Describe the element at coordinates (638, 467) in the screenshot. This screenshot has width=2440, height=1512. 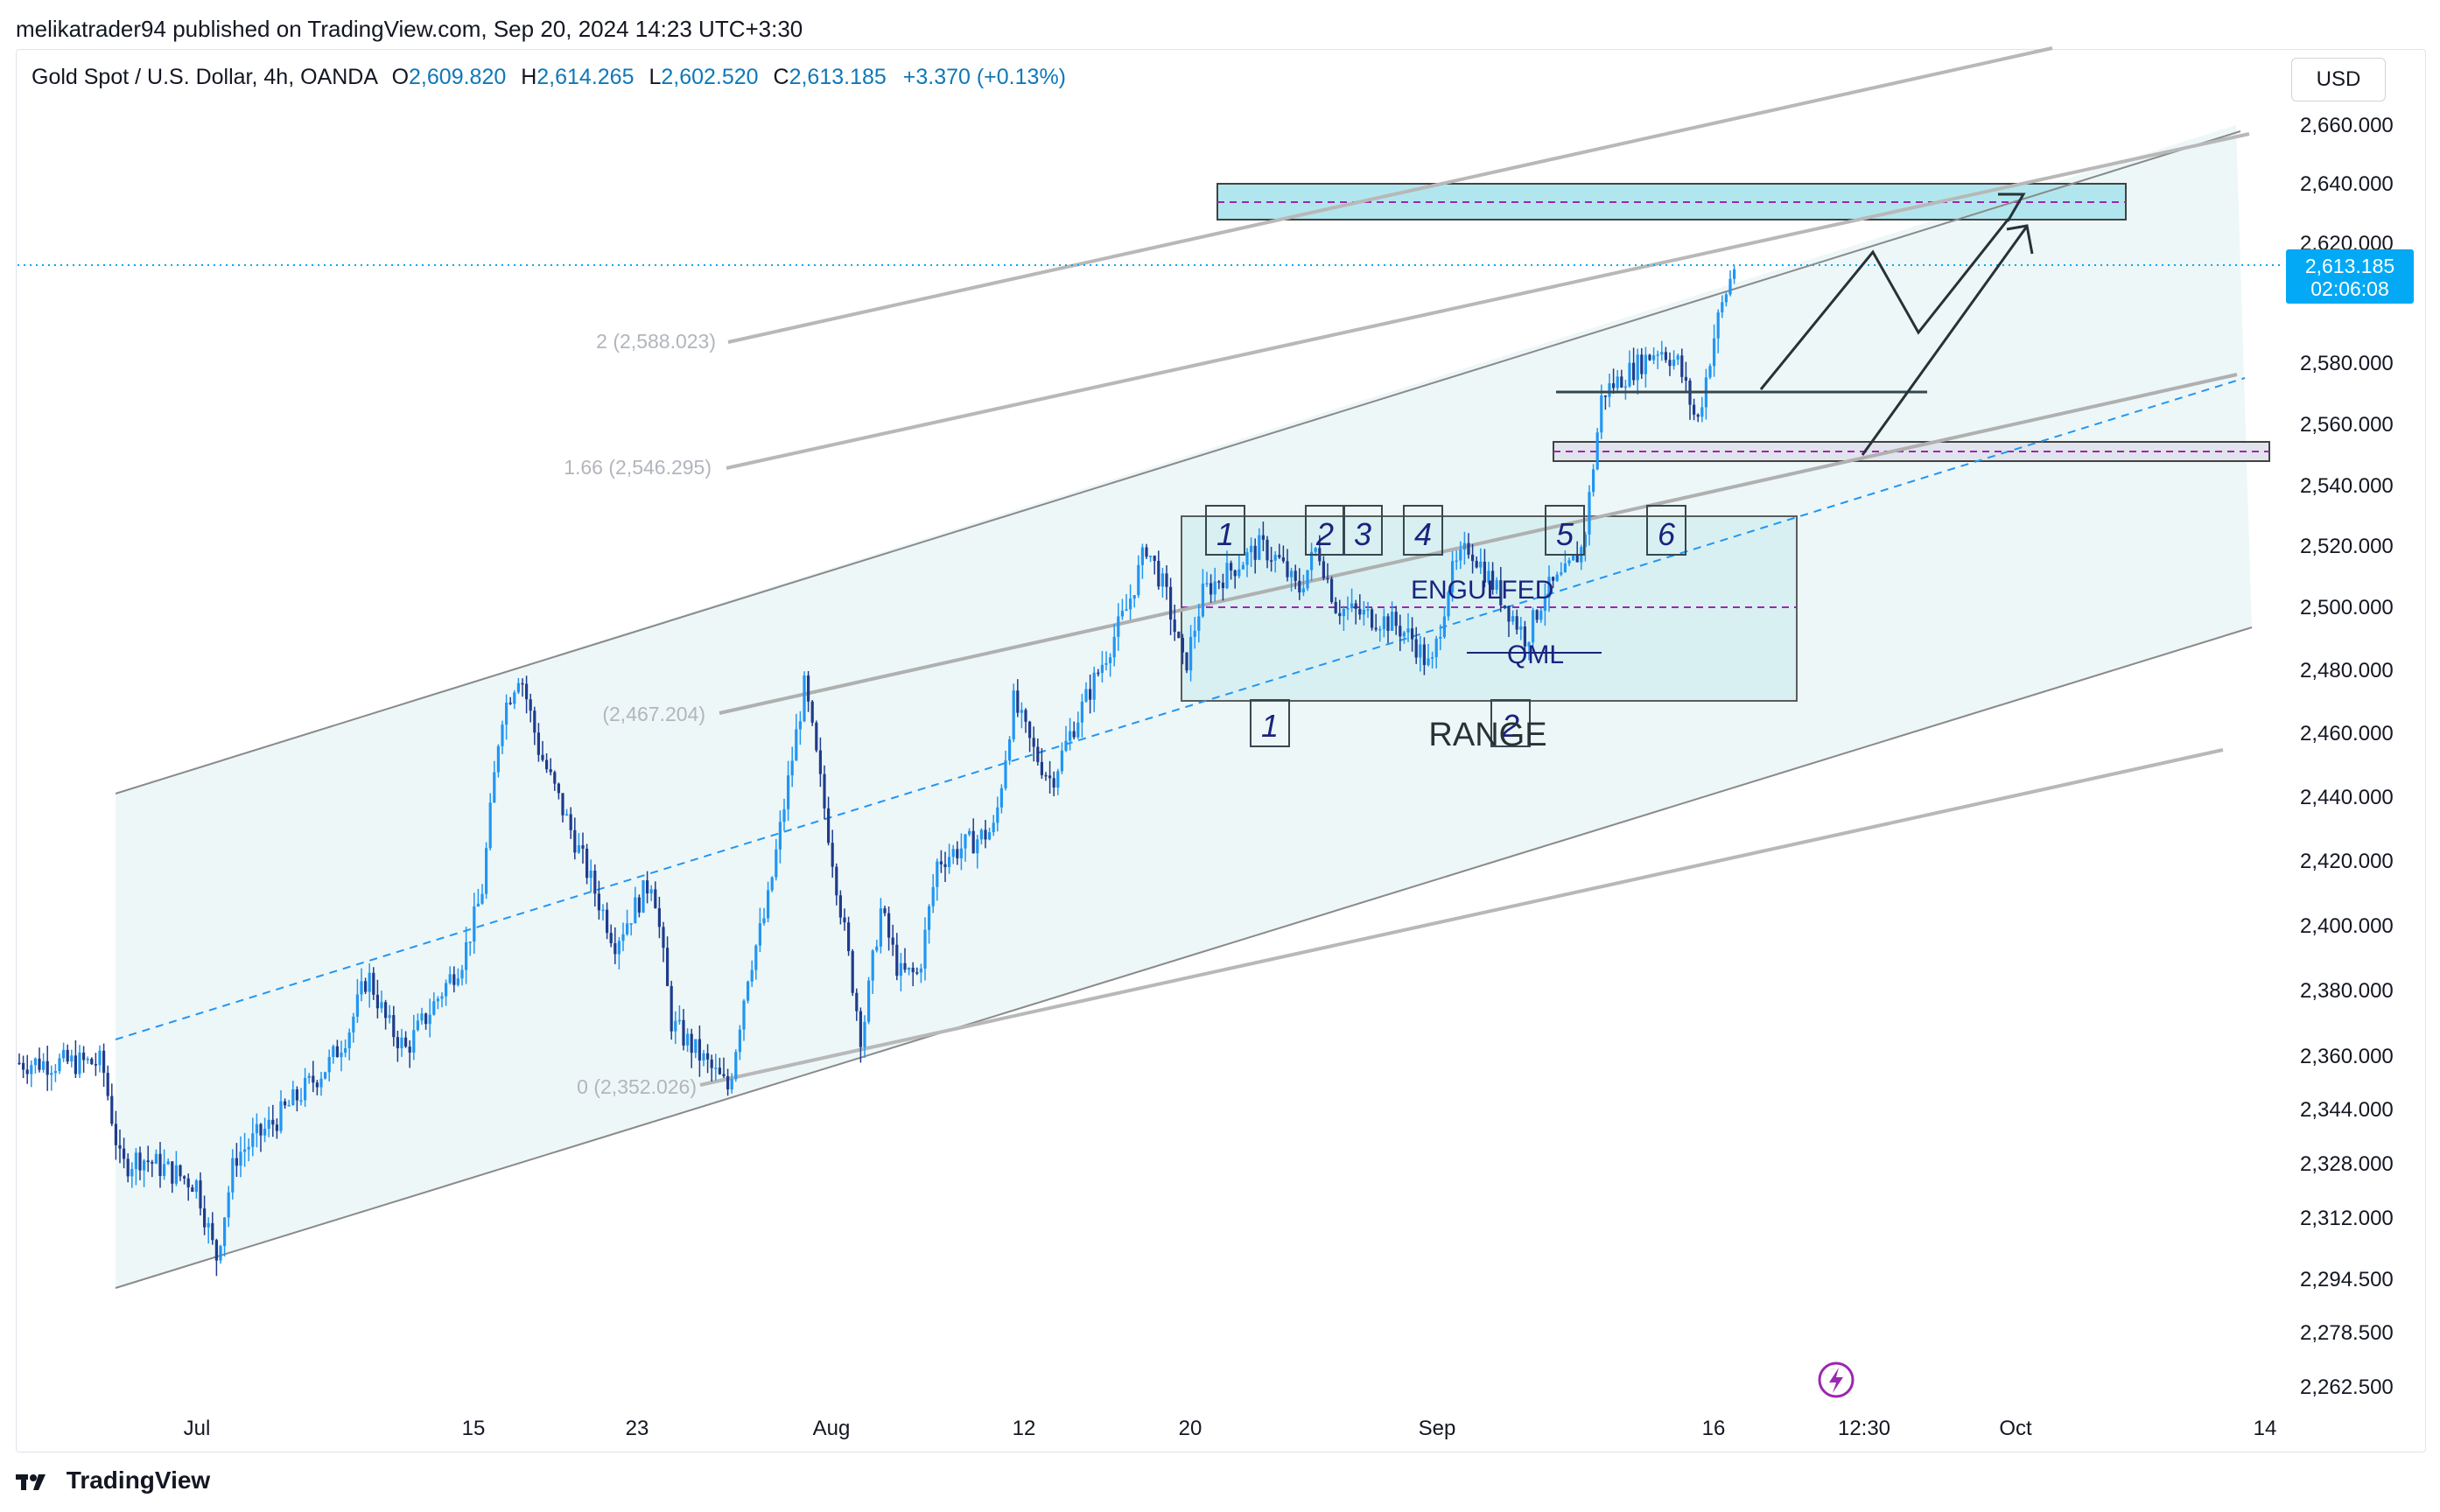
I see `fib-label-166: 1.66 (2,546.295)` at that location.